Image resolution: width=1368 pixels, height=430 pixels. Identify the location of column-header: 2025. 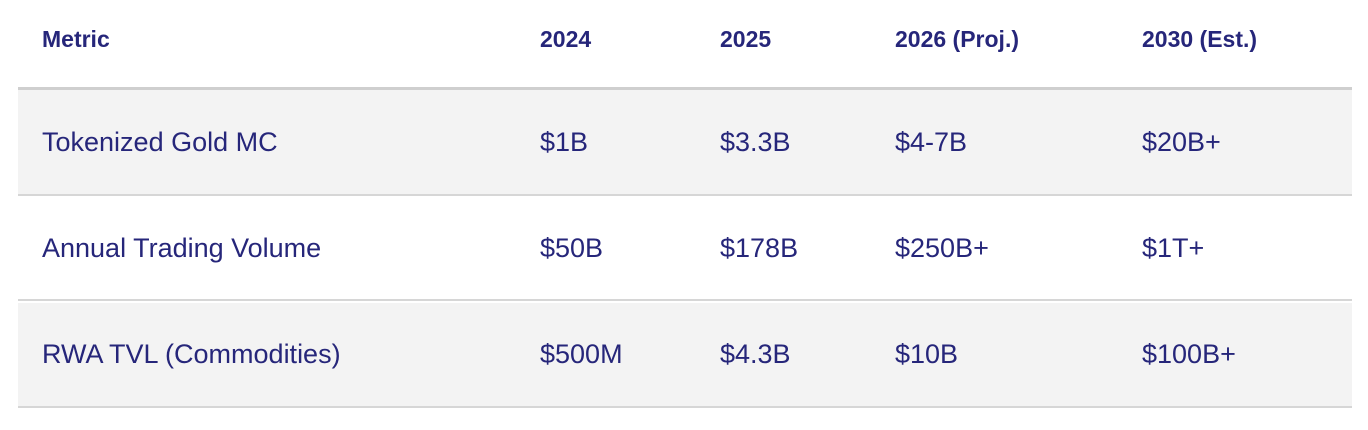
(746, 39).